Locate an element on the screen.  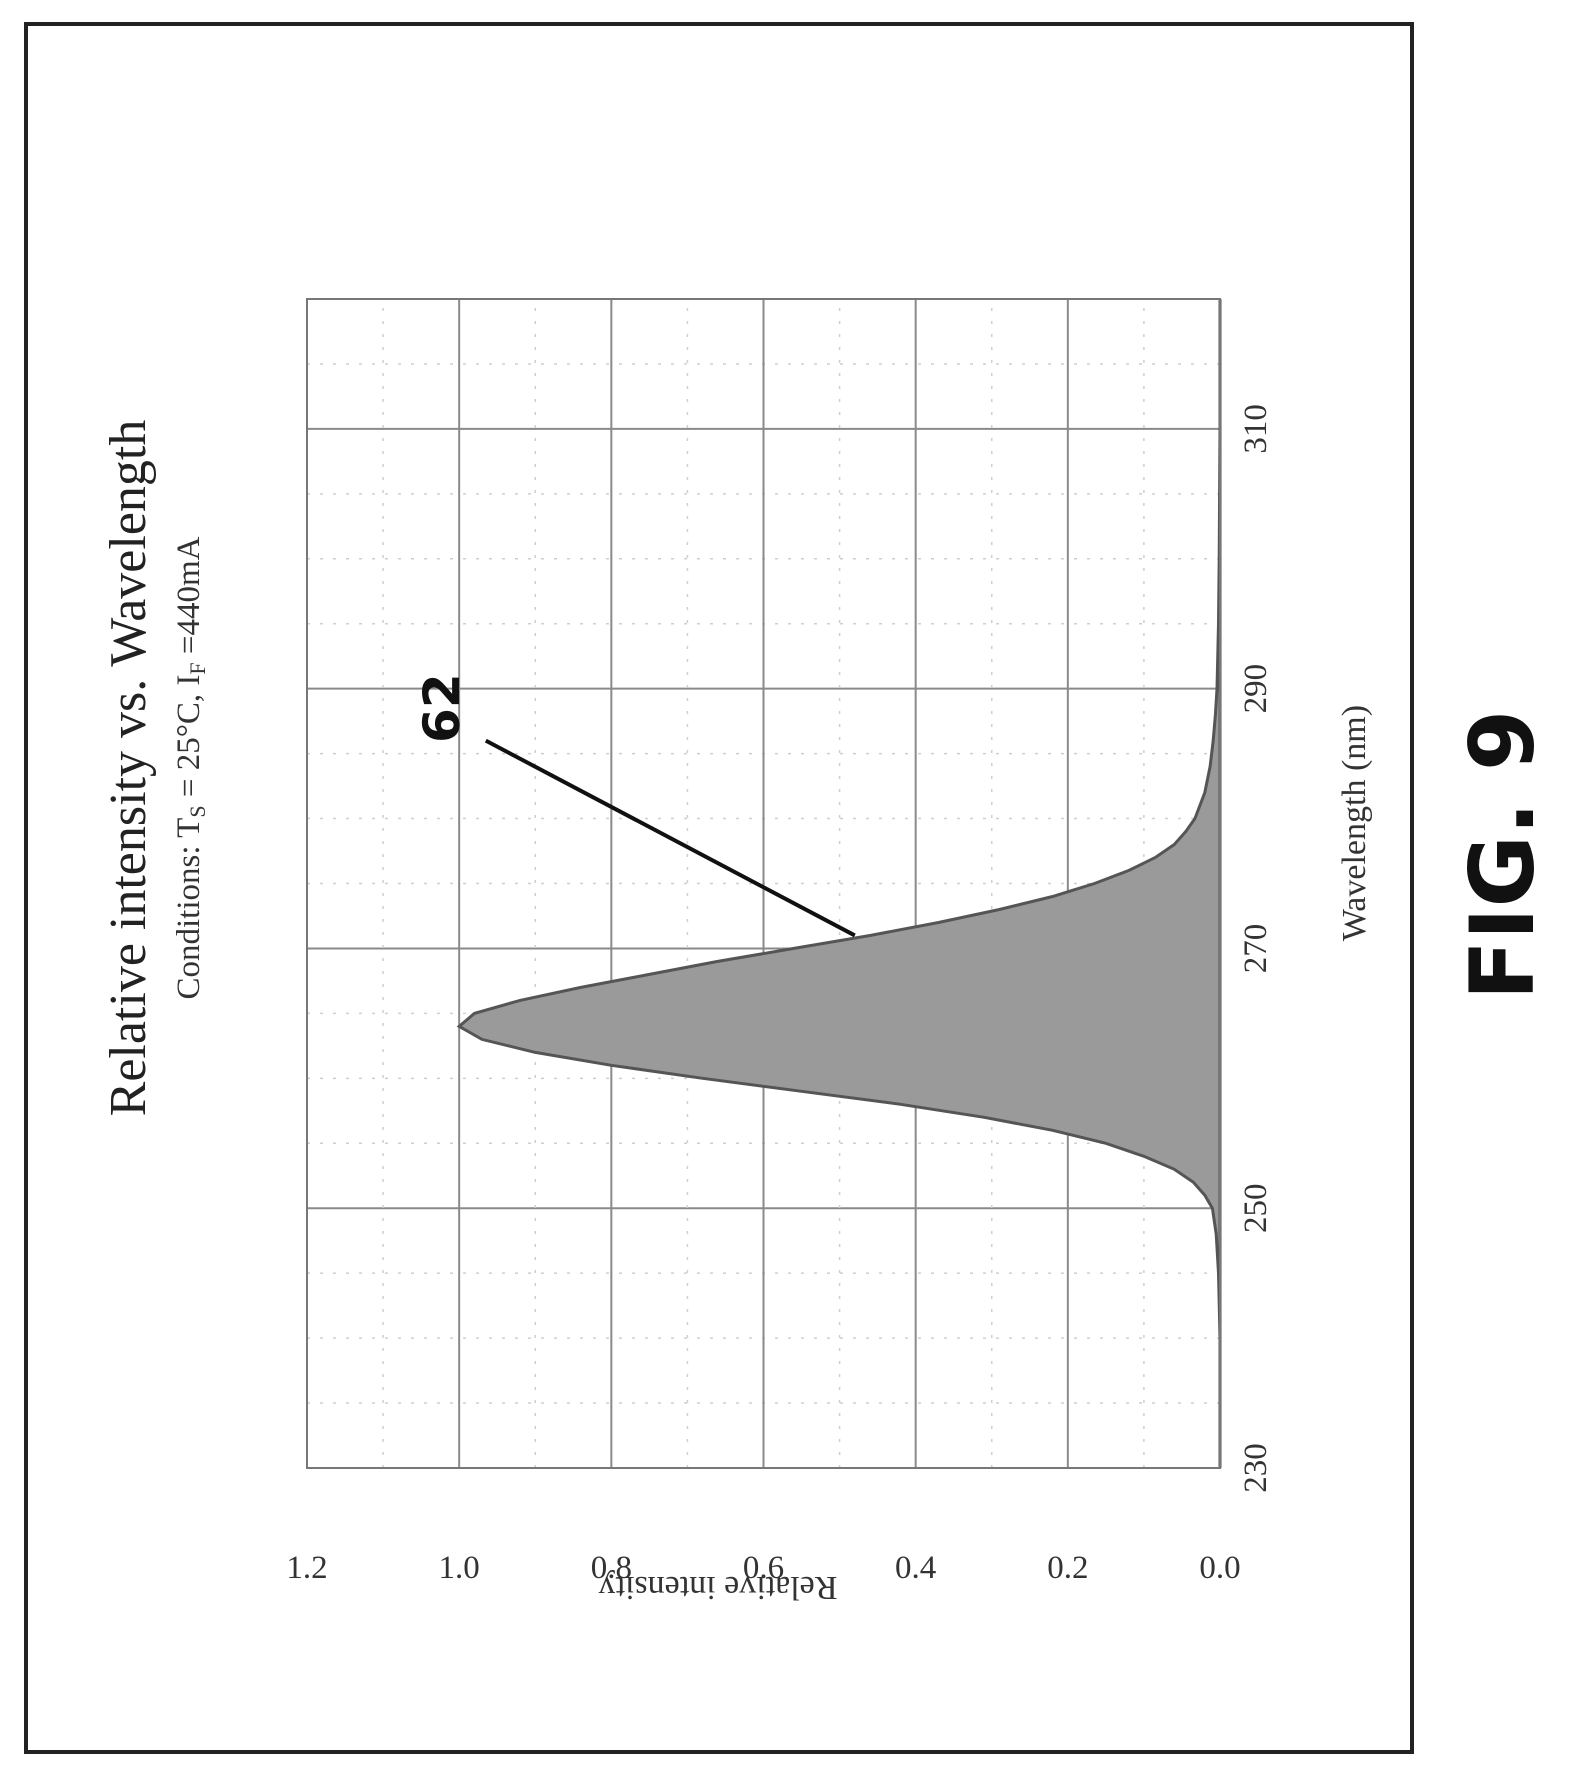
figure-label: FIG. 9 is located at coordinates (1502, 855).